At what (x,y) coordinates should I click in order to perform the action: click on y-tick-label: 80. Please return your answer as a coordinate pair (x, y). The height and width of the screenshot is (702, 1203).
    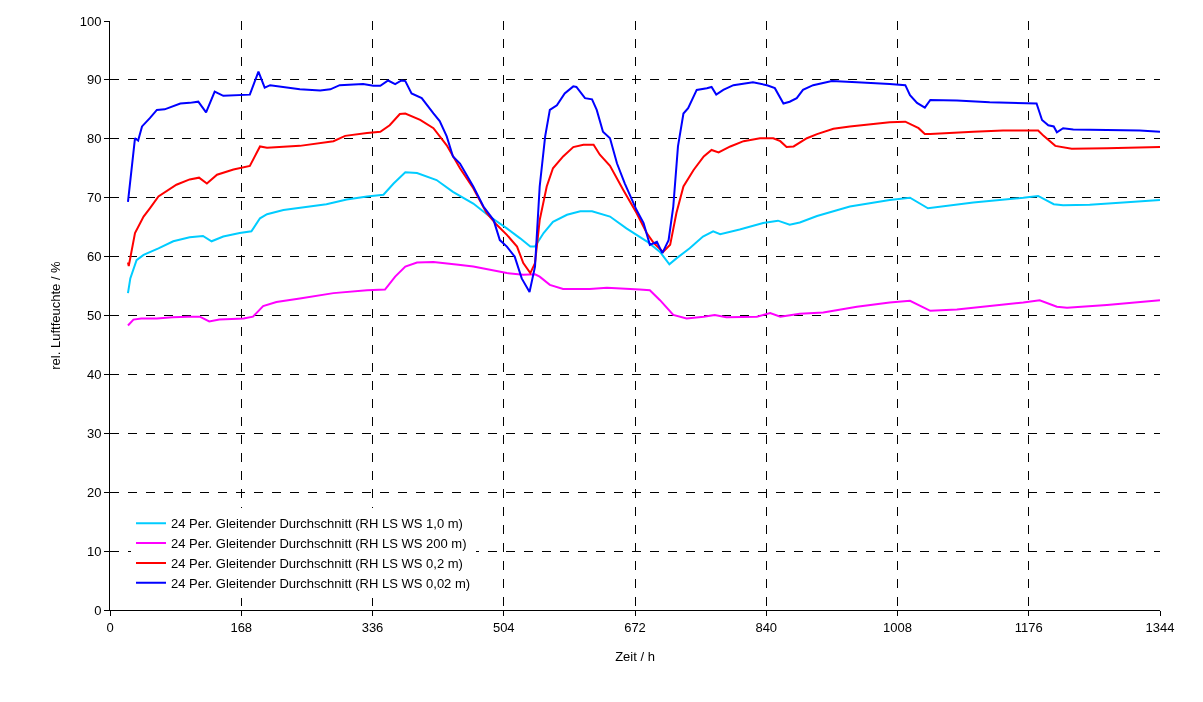
    Looking at the image, I should click on (94, 139).